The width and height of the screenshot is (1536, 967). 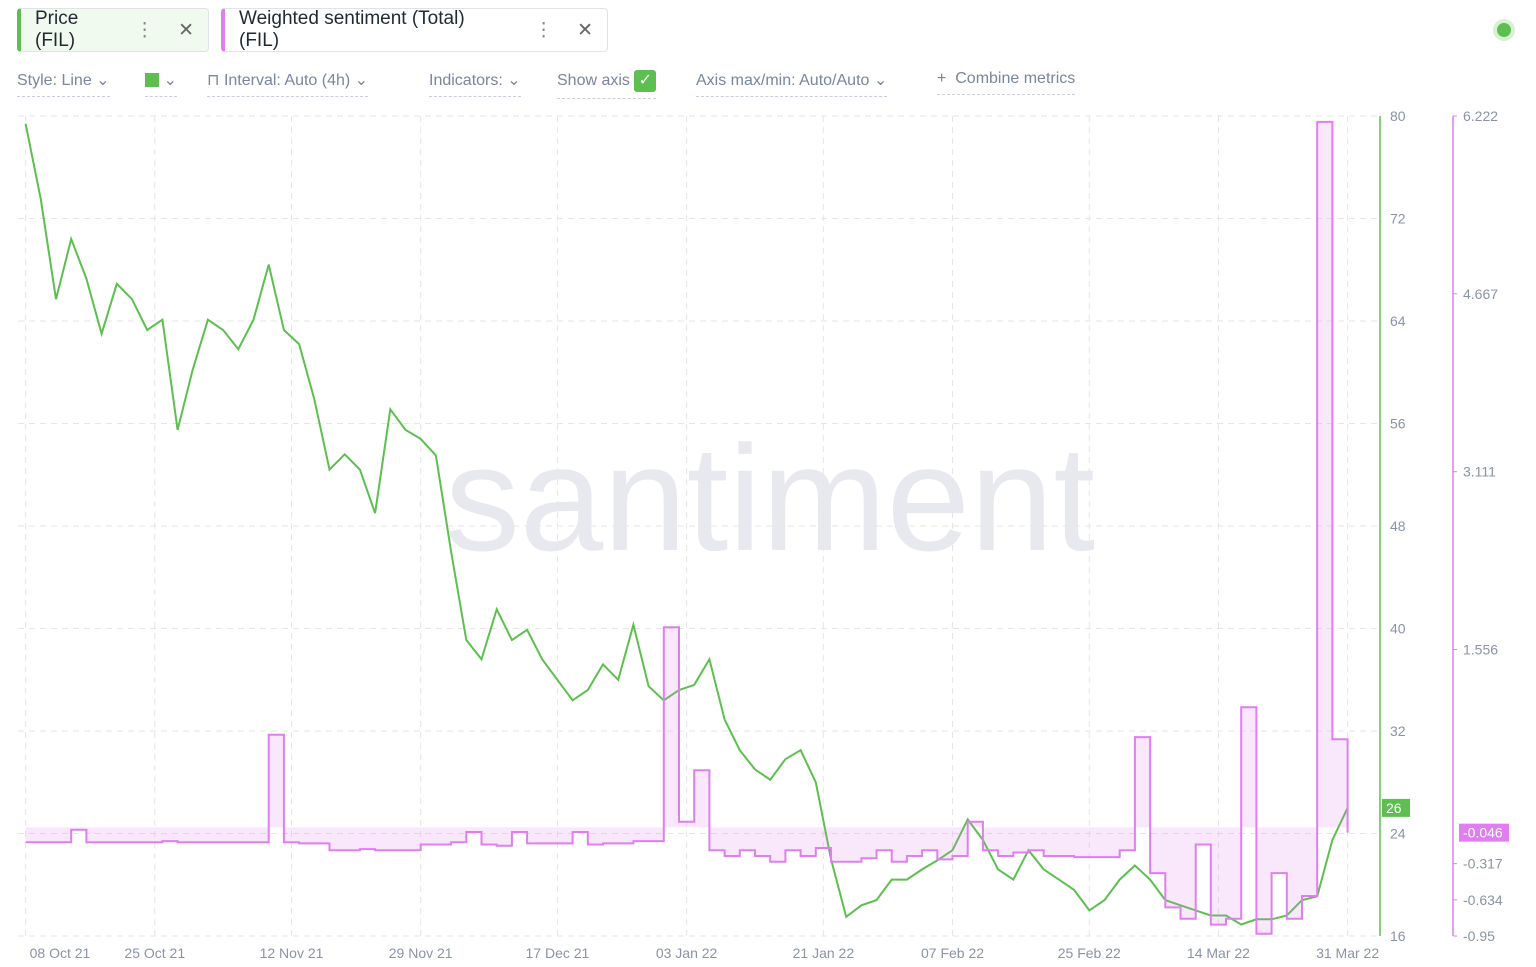 What do you see at coordinates (57, 29) in the screenshot?
I see `tab-label: Price (FIL)` at bounding box center [57, 29].